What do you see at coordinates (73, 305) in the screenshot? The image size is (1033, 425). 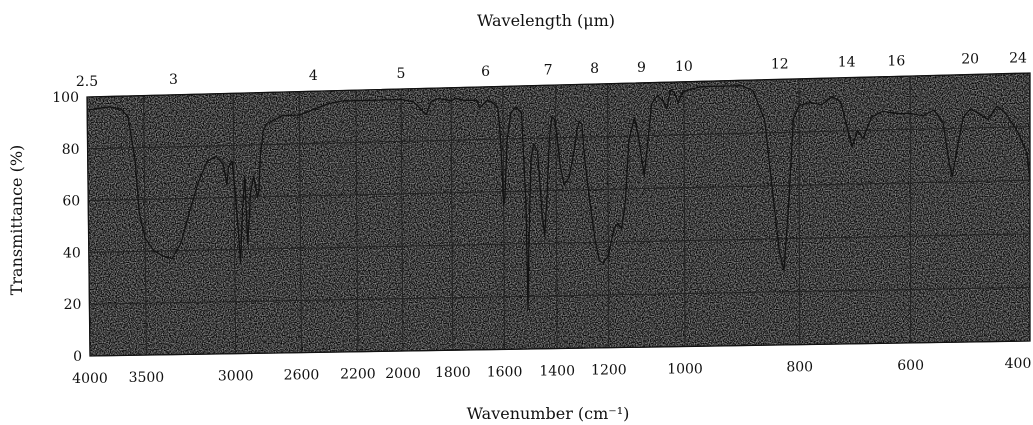 I see `y-tick-label: 20` at bounding box center [73, 305].